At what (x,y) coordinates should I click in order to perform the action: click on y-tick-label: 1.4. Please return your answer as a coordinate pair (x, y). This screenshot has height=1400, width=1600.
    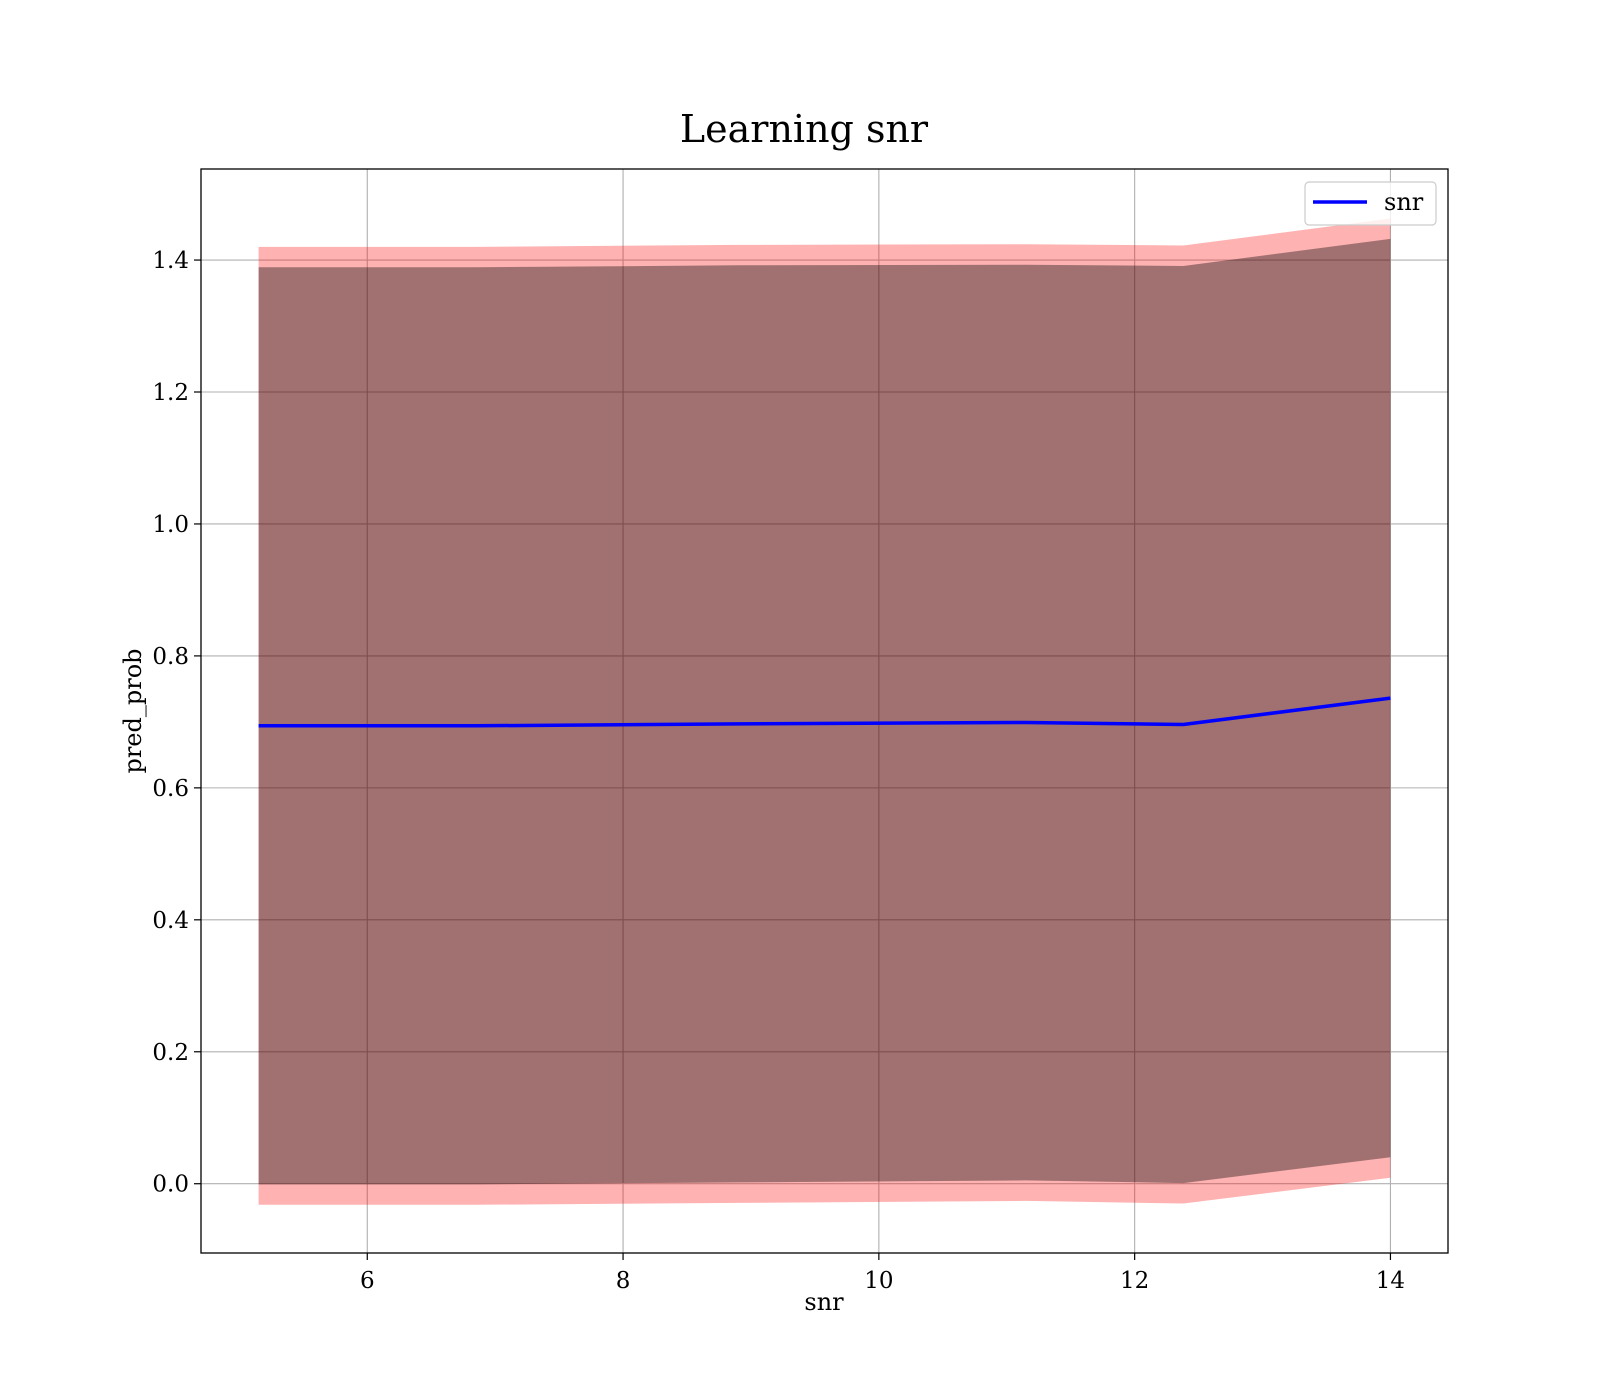
    Looking at the image, I should click on (170, 261).